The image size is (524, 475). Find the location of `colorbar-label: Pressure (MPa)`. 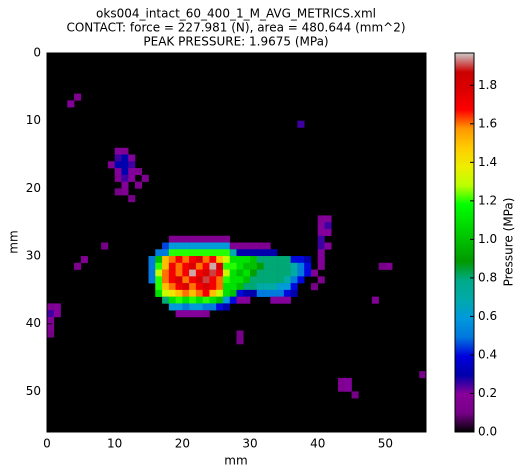

colorbar-label: Pressure (MPa) is located at coordinates (509, 242).